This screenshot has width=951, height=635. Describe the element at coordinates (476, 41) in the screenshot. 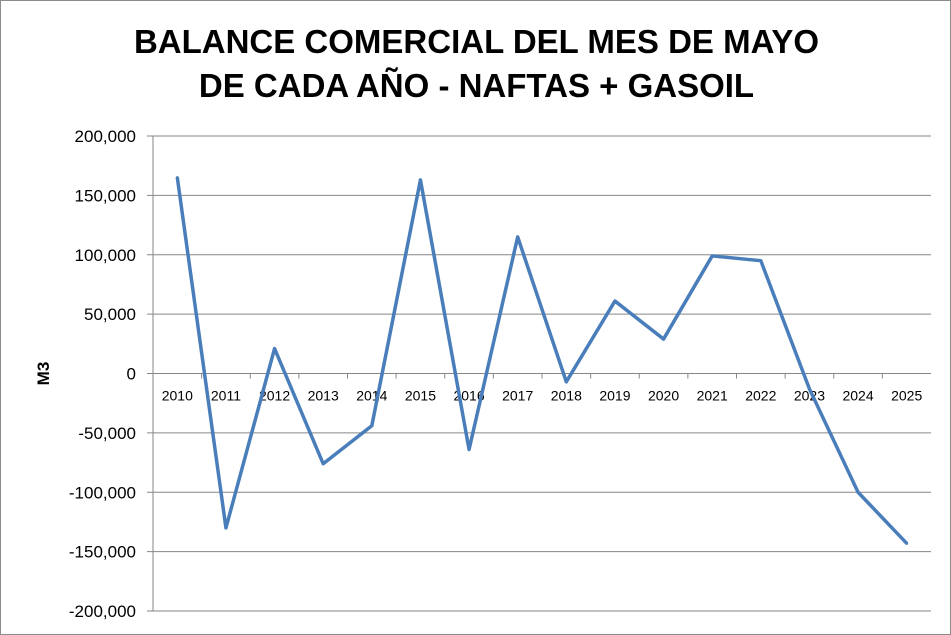

I see `chart-title-line-1: BALANCE COMERCIAL DEL MES DE MAYO` at that location.